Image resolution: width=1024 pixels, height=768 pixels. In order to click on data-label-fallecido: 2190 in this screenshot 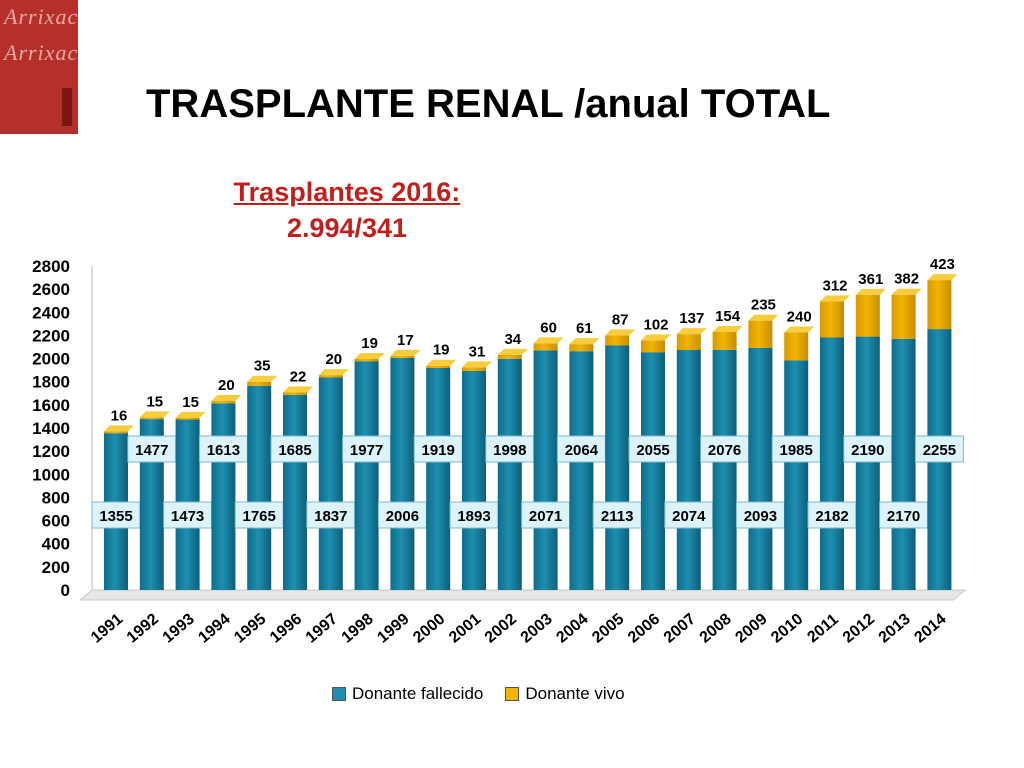, I will do `click(867, 450)`.